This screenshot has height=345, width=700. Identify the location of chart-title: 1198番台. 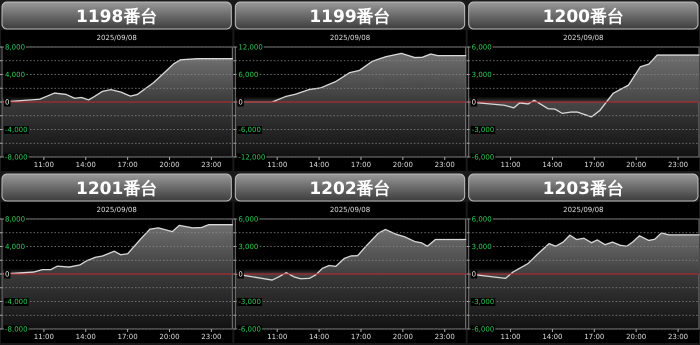
(117, 17).